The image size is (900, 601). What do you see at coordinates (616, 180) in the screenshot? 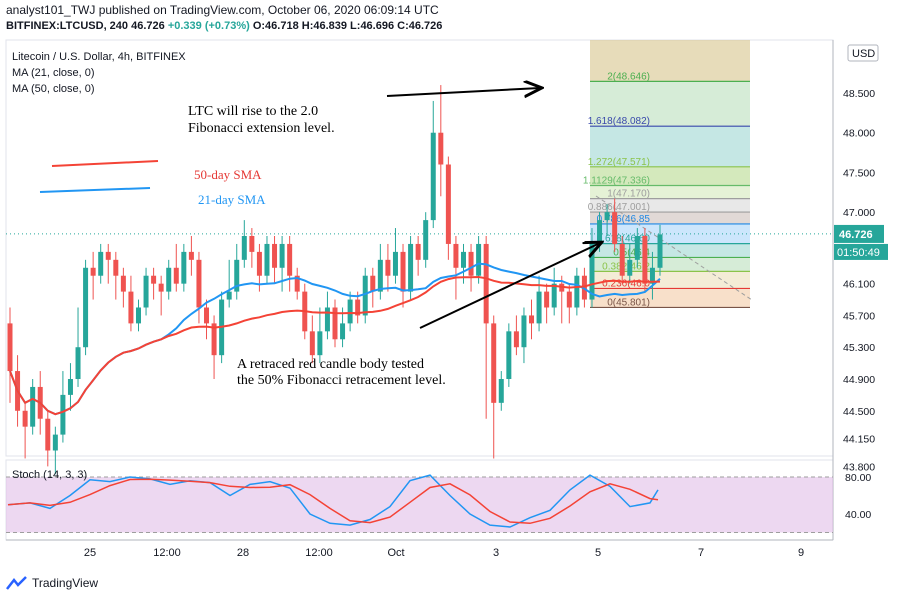
I see `fib-level-label: 1.1129(47.336)` at bounding box center [616, 180].